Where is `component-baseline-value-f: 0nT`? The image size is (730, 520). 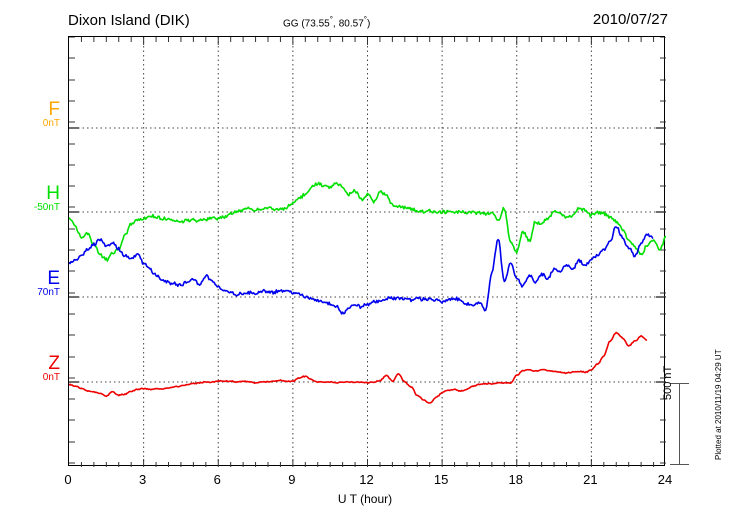 component-baseline-value-f: 0nT is located at coordinates (51, 123).